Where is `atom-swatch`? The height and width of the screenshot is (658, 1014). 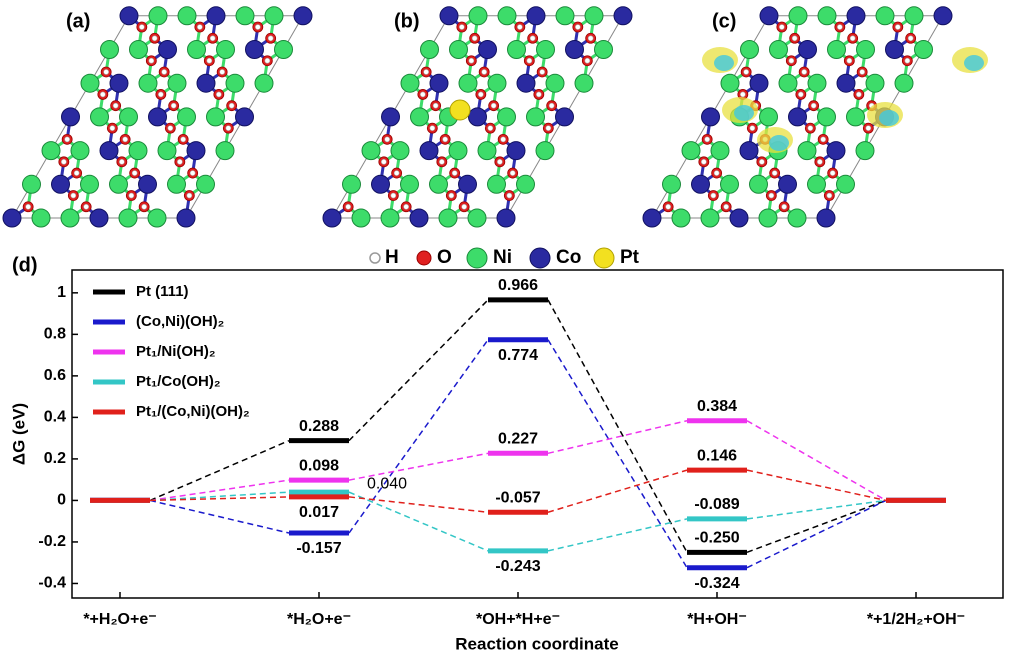
atom-swatch is located at coordinates (477, 258).